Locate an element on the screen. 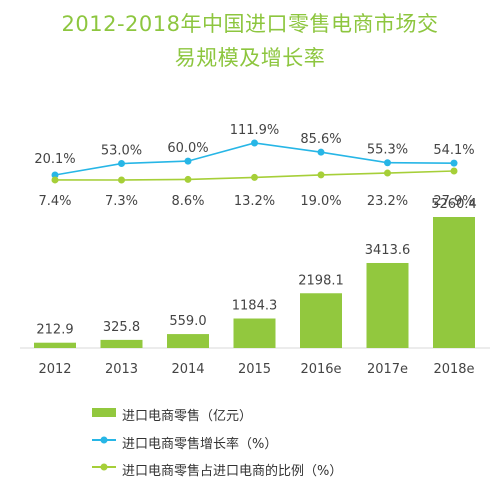  x-tick-label-2012: 2012 is located at coordinates (54, 369).